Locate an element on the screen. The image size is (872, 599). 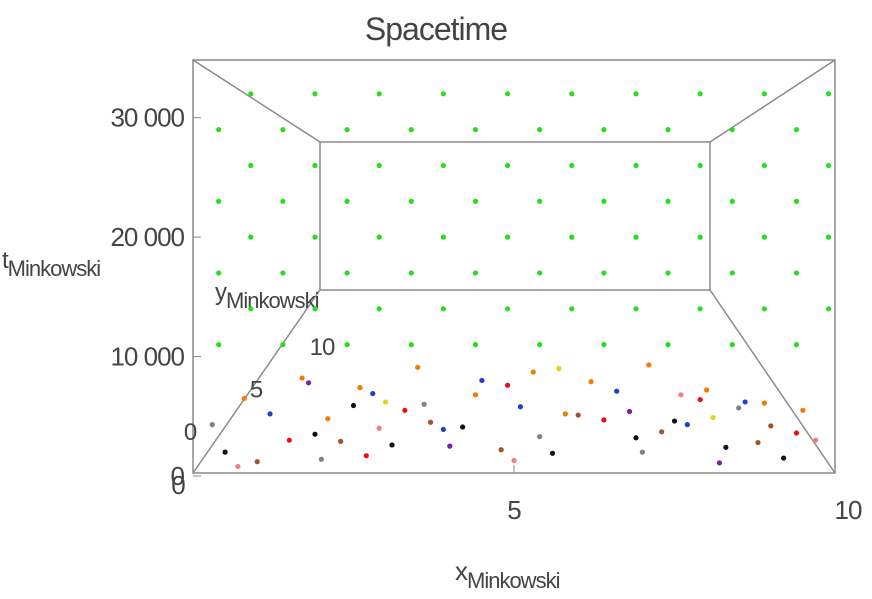
z-tick-label: 0 is located at coordinates (190, 432).